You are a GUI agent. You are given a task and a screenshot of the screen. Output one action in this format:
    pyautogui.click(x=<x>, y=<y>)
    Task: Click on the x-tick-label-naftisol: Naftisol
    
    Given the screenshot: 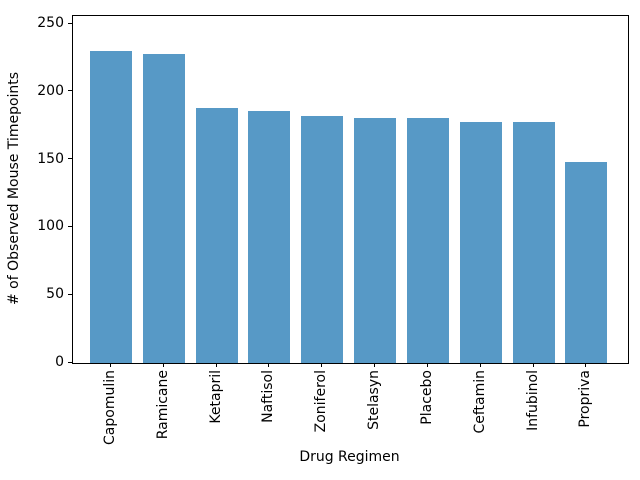 What is the action you would take?
    pyautogui.click(x=268, y=396)
    